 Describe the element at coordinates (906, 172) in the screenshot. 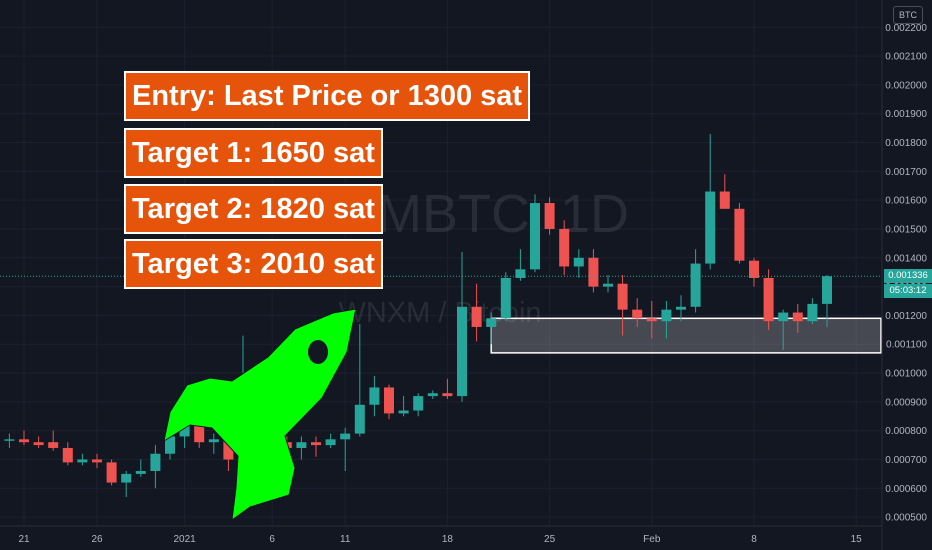

I see `price-tick-label: 0.001700` at that location.